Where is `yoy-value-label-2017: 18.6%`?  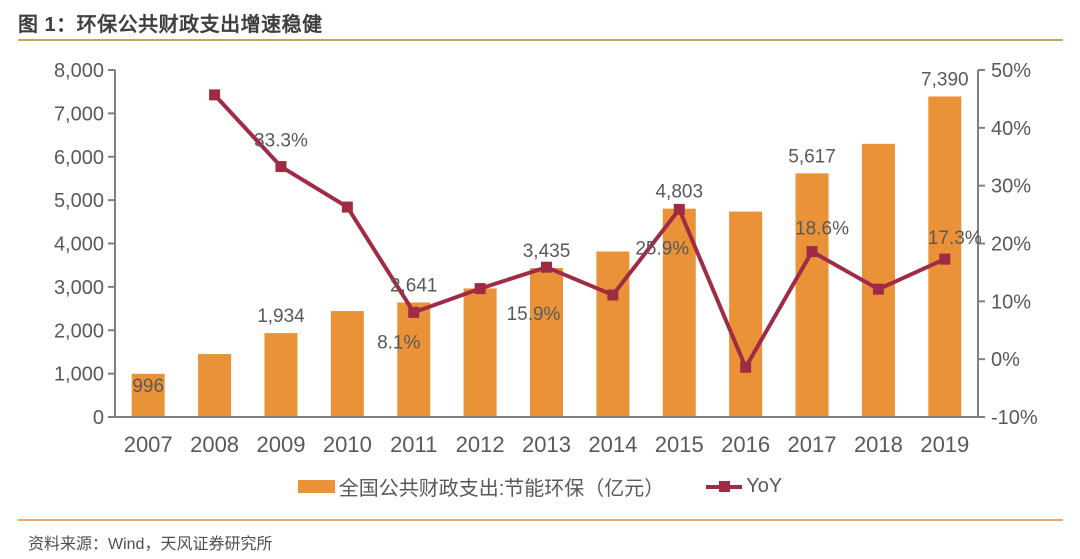
yoy-value-label-2017: 18.6% is located at coordinates (822, 229).